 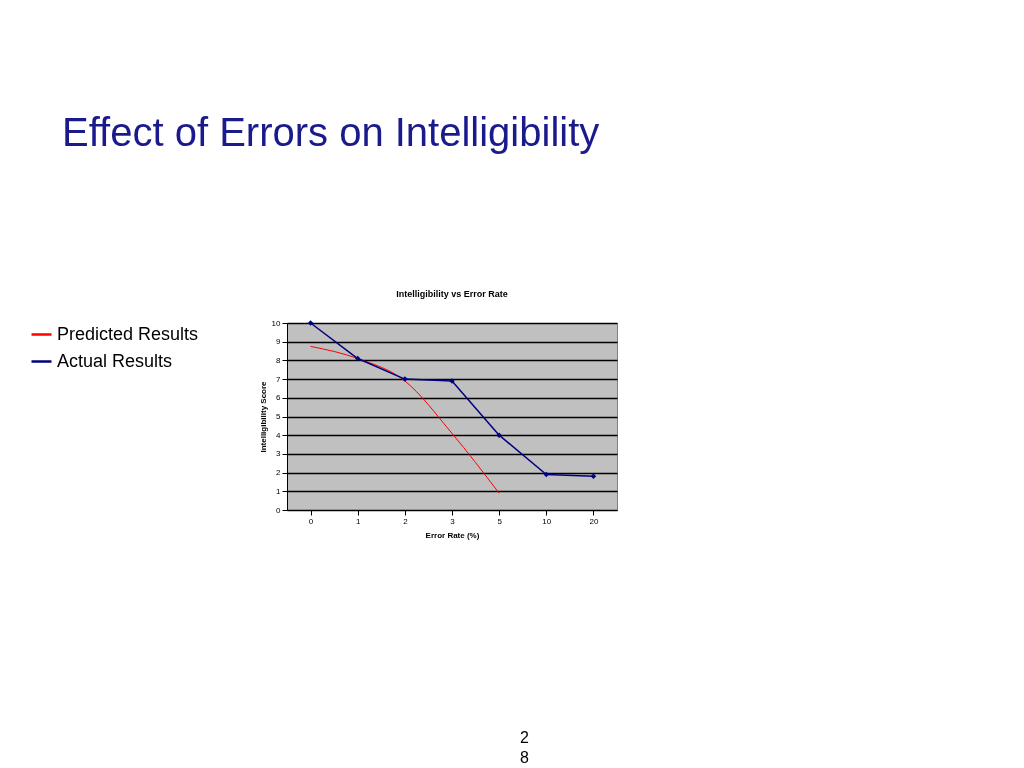 I want to click on y-axis-title: Intelligibility Score, so click(x=263, y=416).